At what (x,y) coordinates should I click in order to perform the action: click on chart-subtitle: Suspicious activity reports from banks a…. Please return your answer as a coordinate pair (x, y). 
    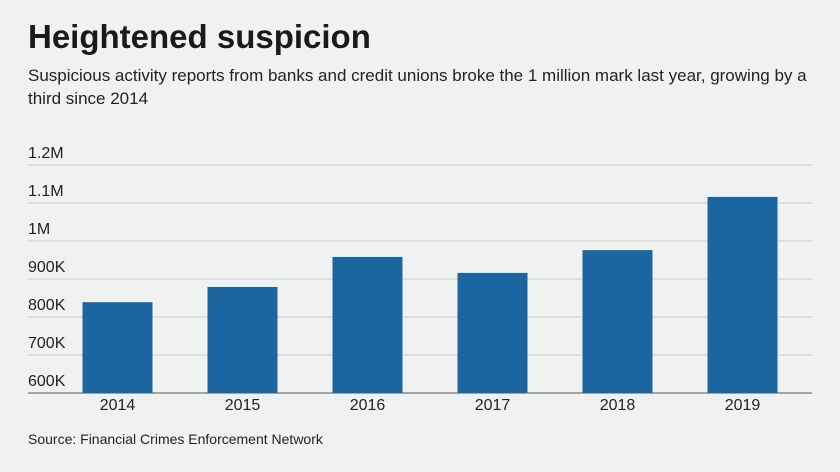
    Looking at the image, I should click on (417, 87).